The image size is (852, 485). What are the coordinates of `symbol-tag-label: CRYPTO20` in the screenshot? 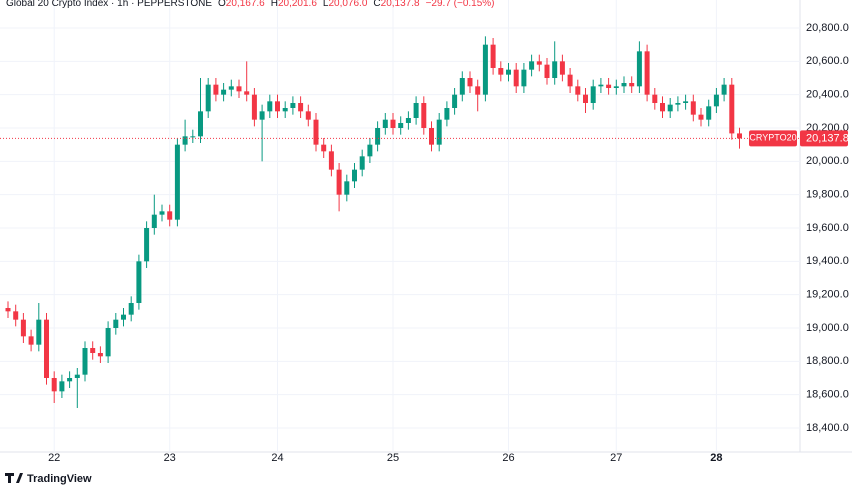 It's located at (772, 138).